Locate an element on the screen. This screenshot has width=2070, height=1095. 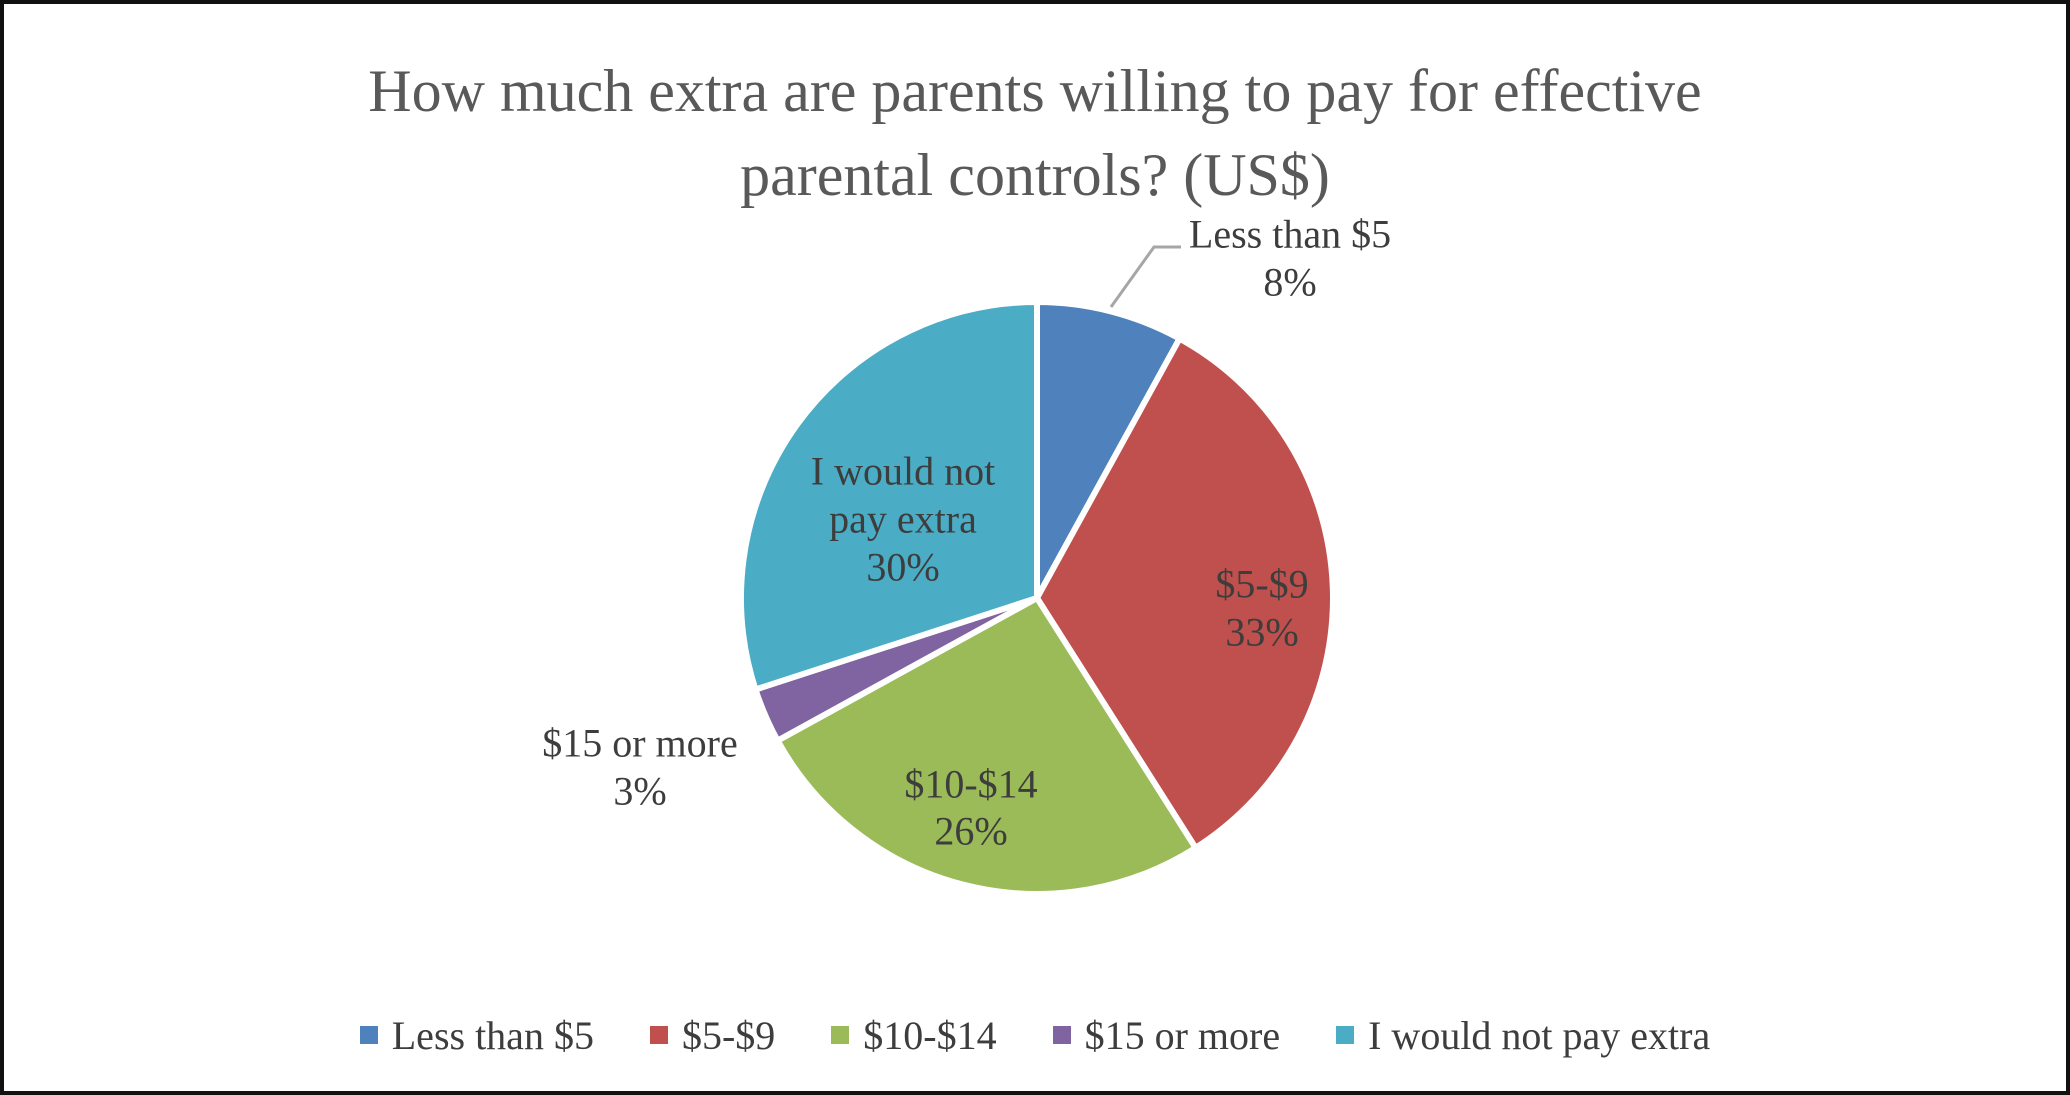
legend-item-less-than-5: Less than $5 is located at coordinates (476, 1035).